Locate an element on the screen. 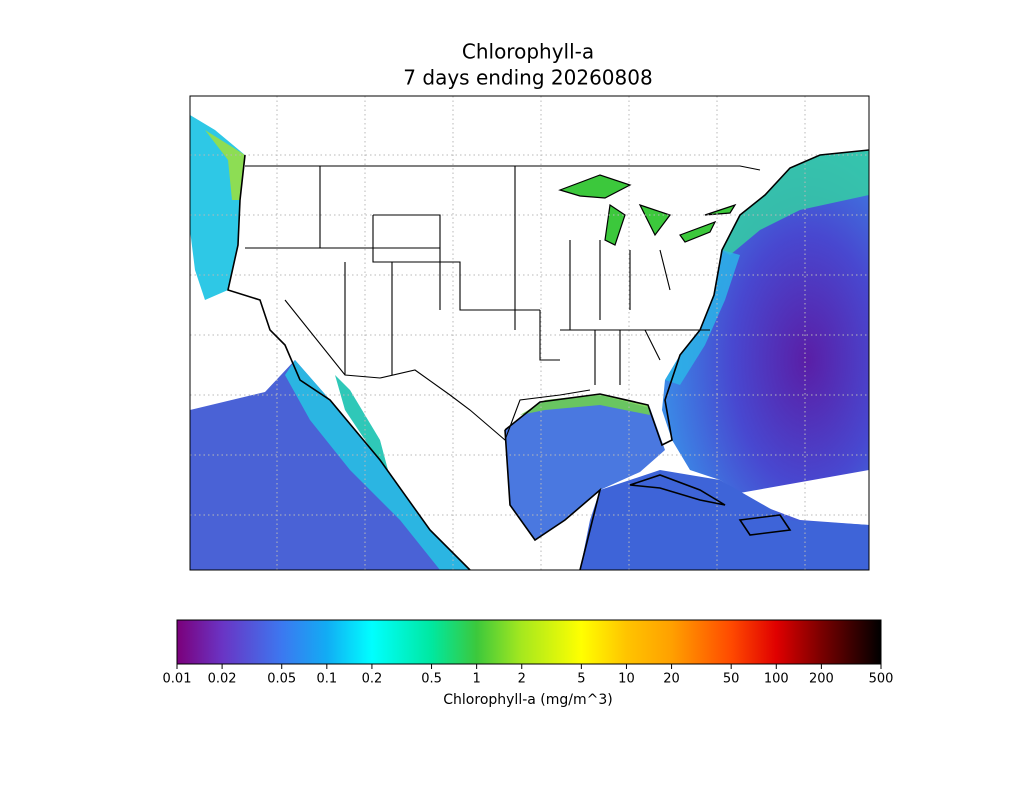 The image size is (1031, 800). lake is located at coordinates (647, 210).